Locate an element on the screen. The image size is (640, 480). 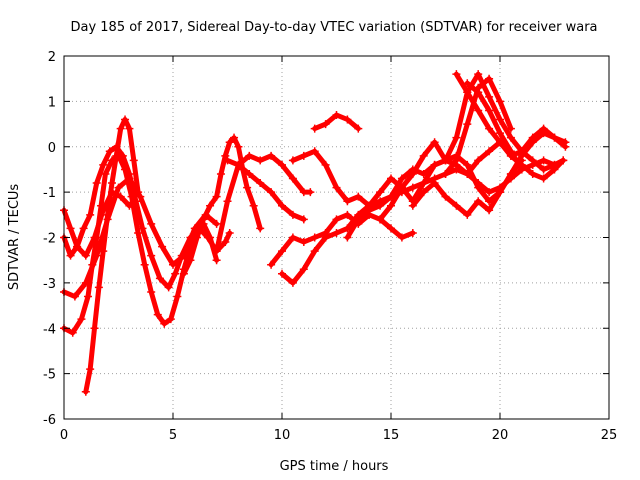
y-tick-label: 2 is located at coordinates (52, 57).